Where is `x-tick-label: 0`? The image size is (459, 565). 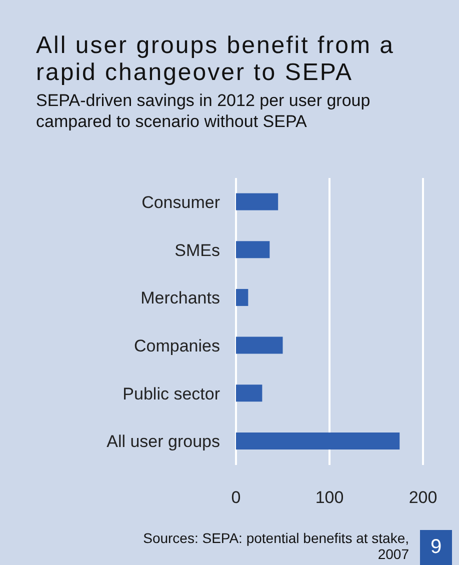 x-tick-label: 0 is located at coordinates (236, 498).